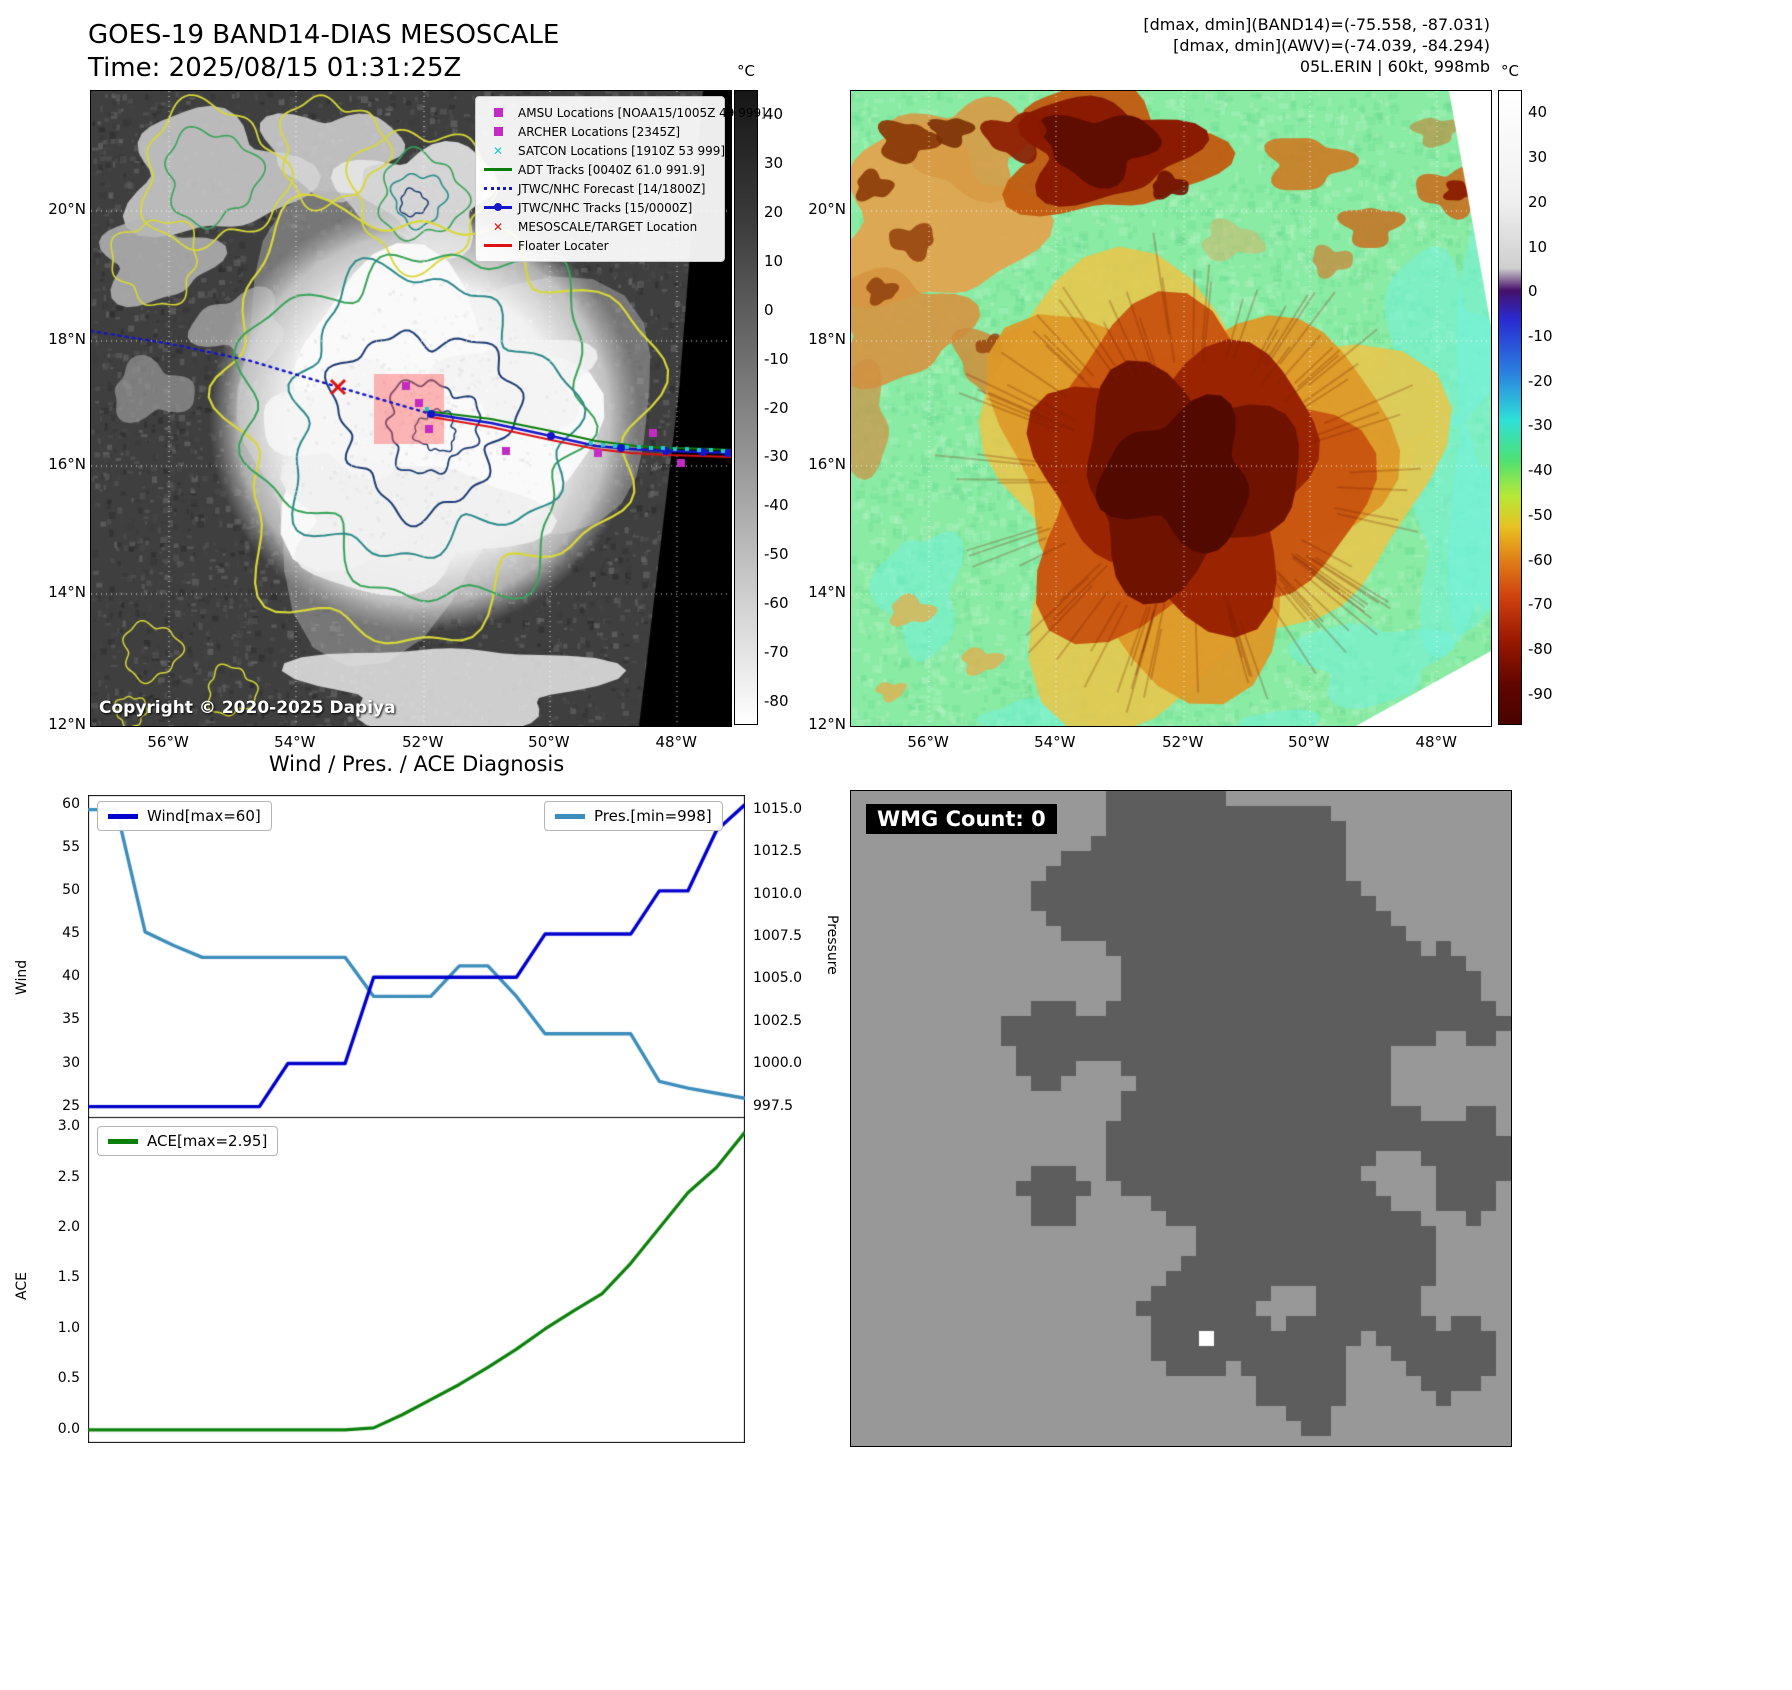  What do you see at coordinates (599, 131) in the screenshot?
I see `legend-item-label: ARCHER Locations [2345Z]` at bounding box center [599, 131].